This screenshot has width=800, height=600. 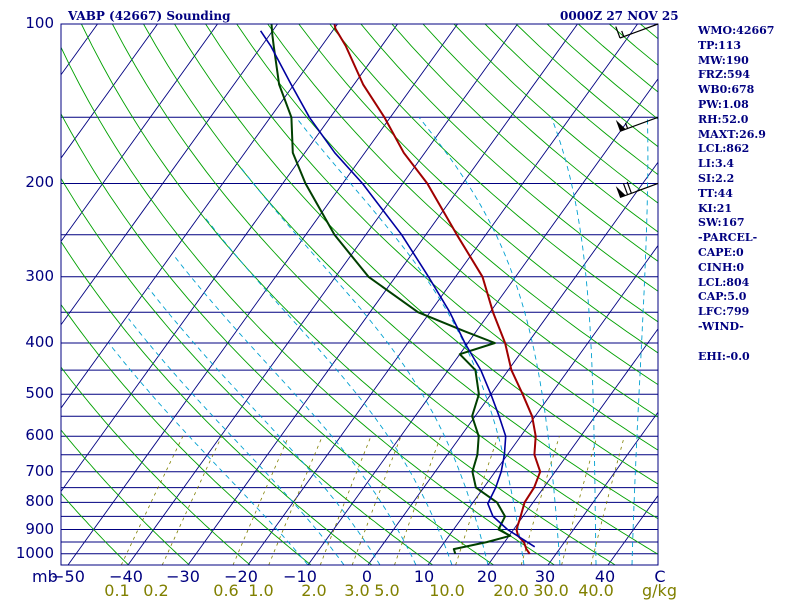 What do you see at coordinates (357, 590) in the screenshot?
I see `mixing-ratio-tick-label: 3.0` at bounding box center [357, 590].